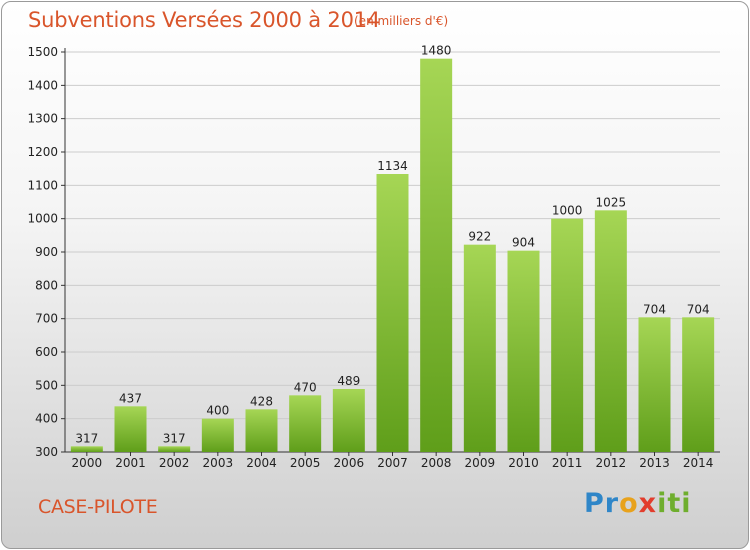  What do you see at coordinates (174, 463) in the screenshot?
I see `x-tick-label: 2002` at bounding box center [174, 463].